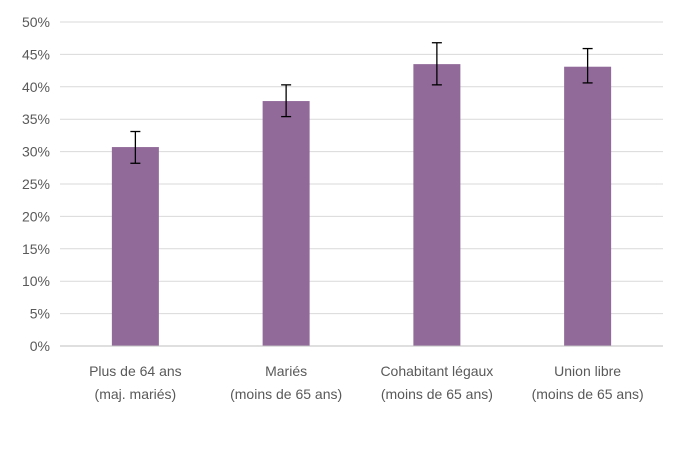  What do you see at coordinates (286, 371) in the screenshot?
I see `x-category-label: Mariés` at bounding box center [286, 371].